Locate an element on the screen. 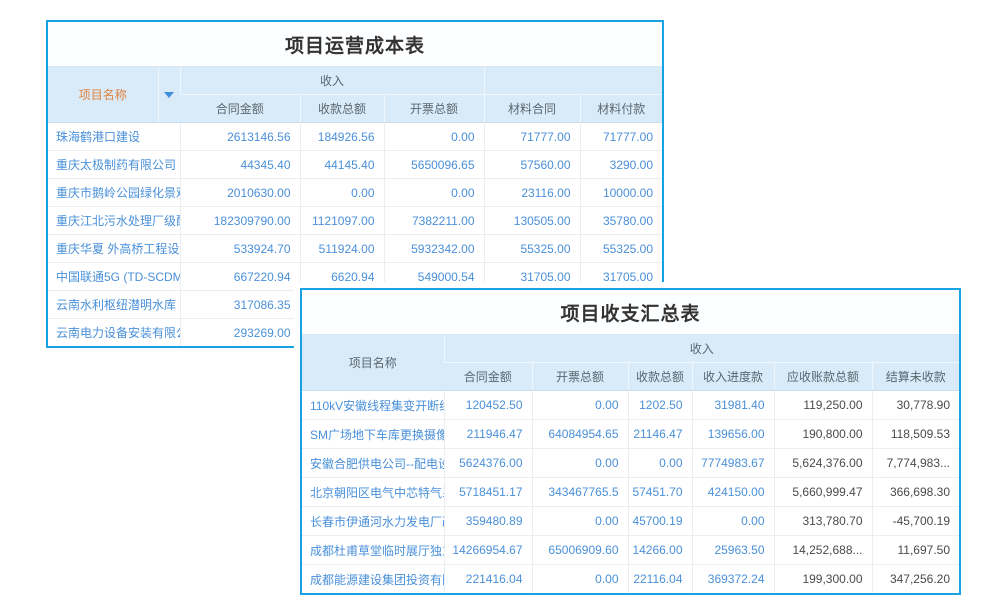 The height and width of the screenshot is (601, 1000). value-cell: 293269.00 is located at coordinates (239, 332).